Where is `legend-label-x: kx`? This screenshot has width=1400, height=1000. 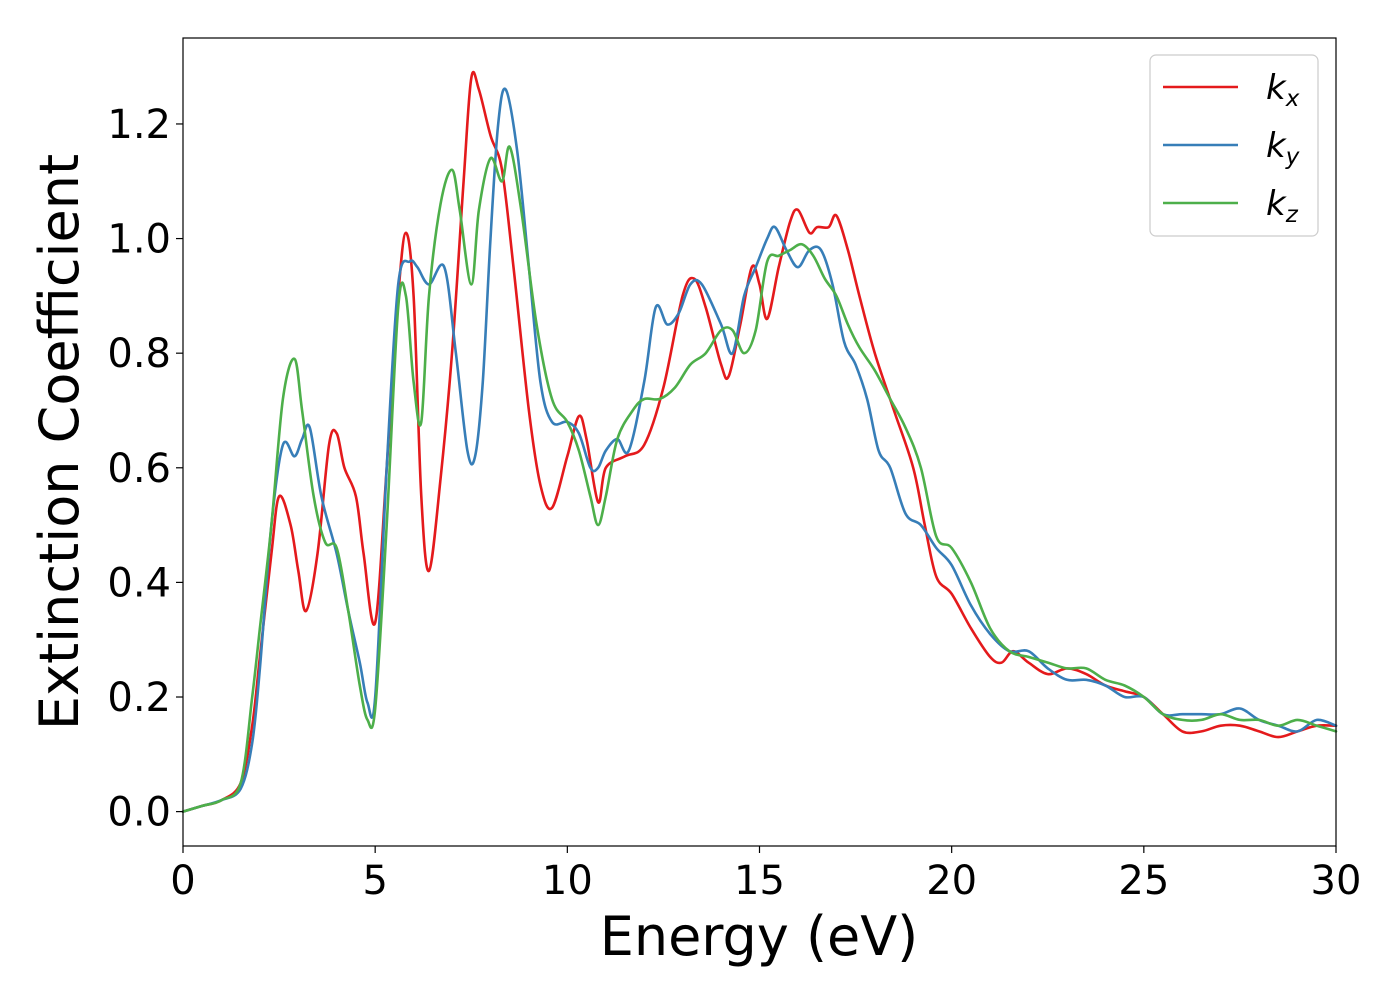 legend-label-x: kx is located at coordinates (1283, 90).